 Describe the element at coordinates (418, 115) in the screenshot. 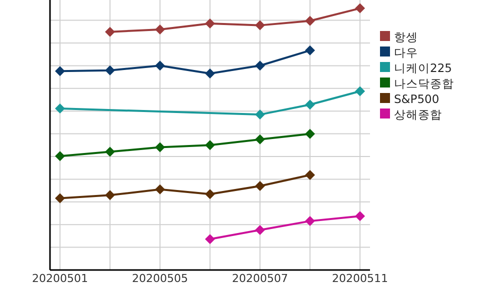

I see `legend-label: 상해종합` at that location.